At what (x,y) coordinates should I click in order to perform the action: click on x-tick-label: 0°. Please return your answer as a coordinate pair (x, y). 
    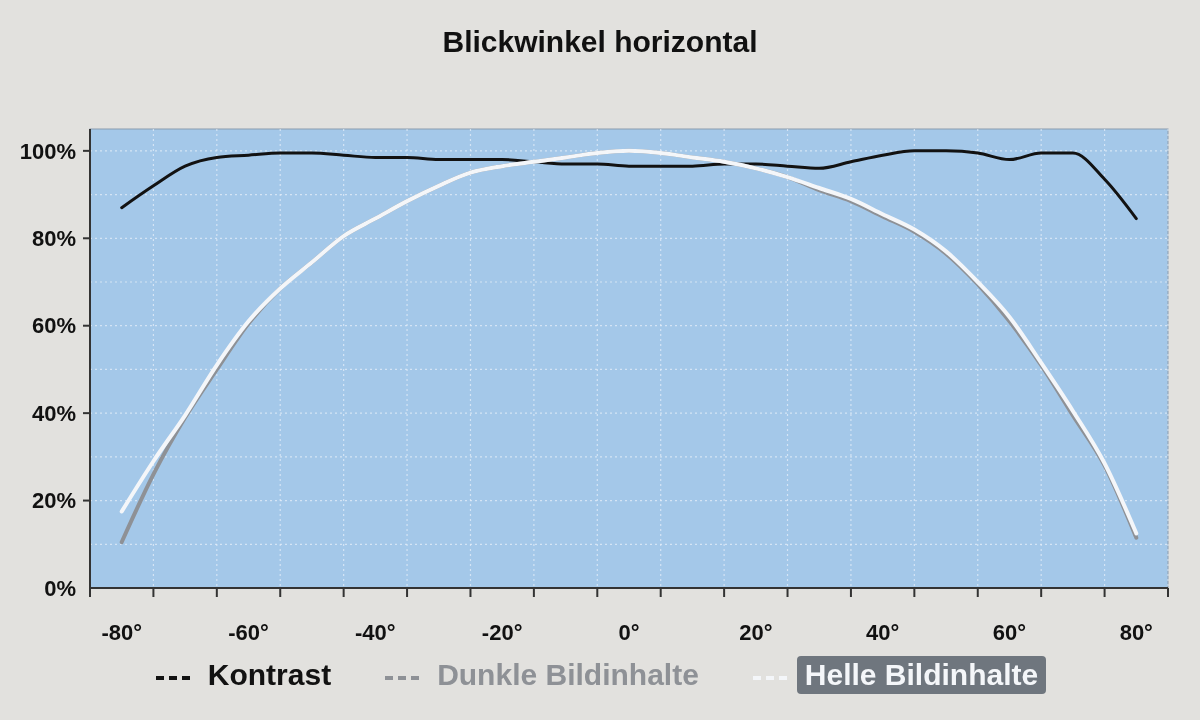
    Looking at the image, I should click on (629, 632).